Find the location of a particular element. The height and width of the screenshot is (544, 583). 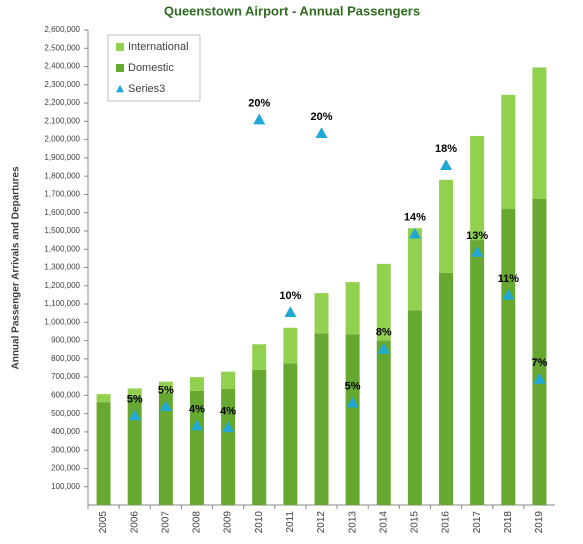

x-tick-label: 2014 is located at coordinates (383, 522).